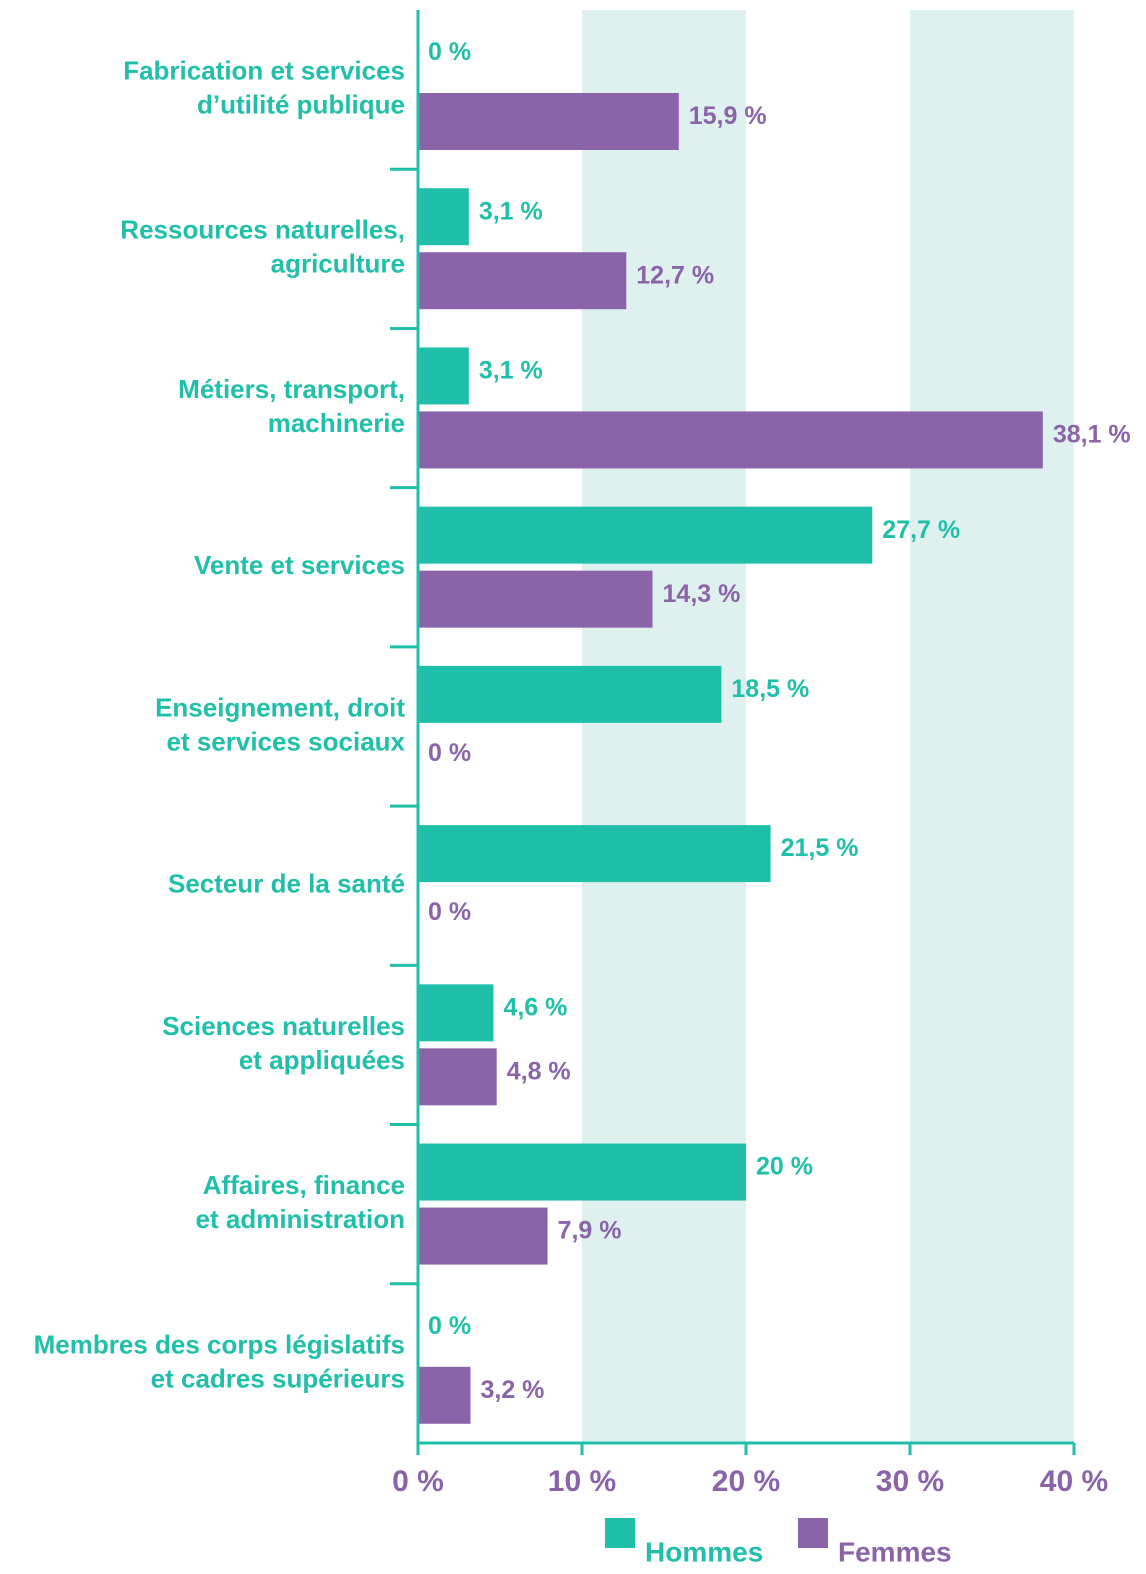 Image resolution: width=1146 pixels, height=1574 pixels. What do you see at coordinates (820, 848) in the screenshot?
I see `value-label: 21,5 %` at bounding box center [820, 848].